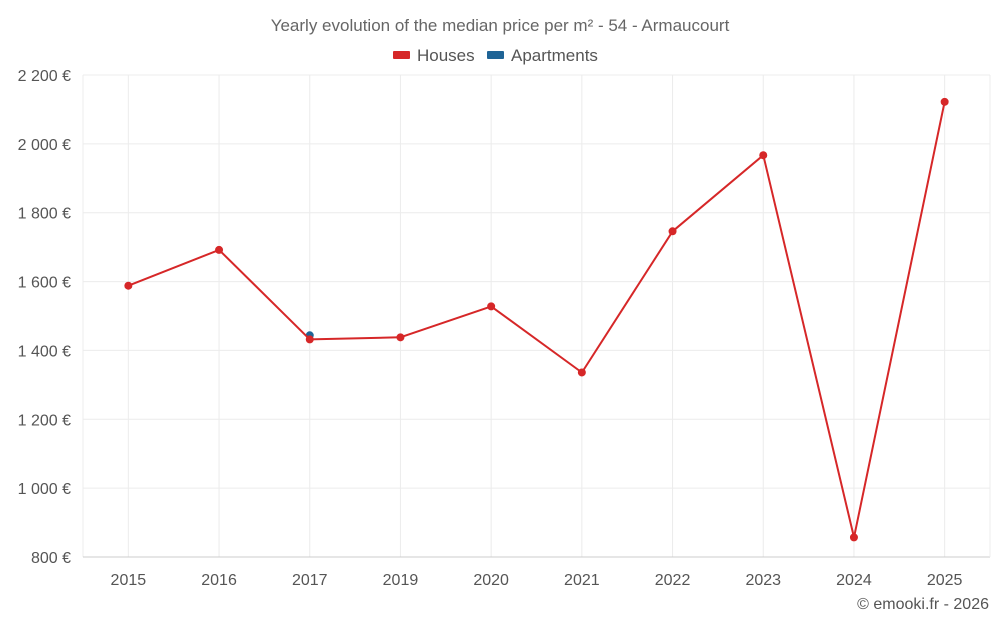 This screenshot has height=625, width=1000. What do you see at coordinates (401, 580) in the screenshot?
I see `x-tick-label: 2019` at bounding box center [401, 580].